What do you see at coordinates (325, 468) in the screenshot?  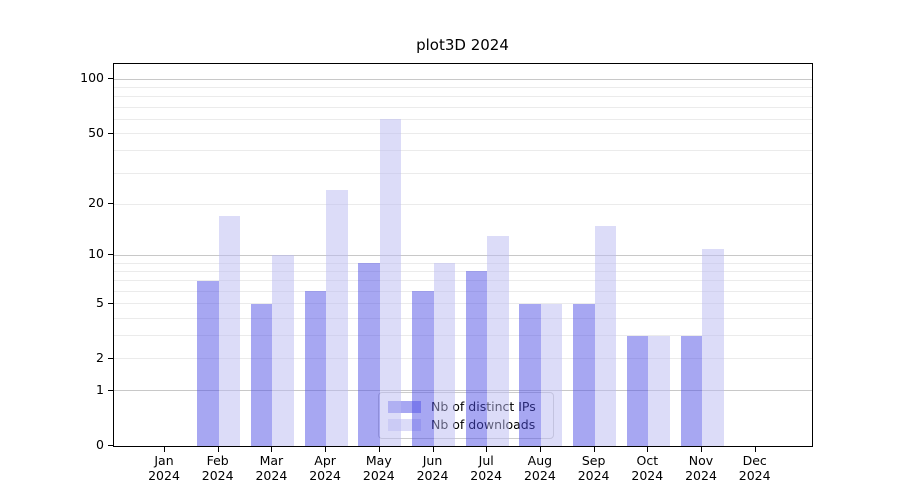 I see `x-tick-label-apr: Apr 2024` at bounding box center [325, 468].